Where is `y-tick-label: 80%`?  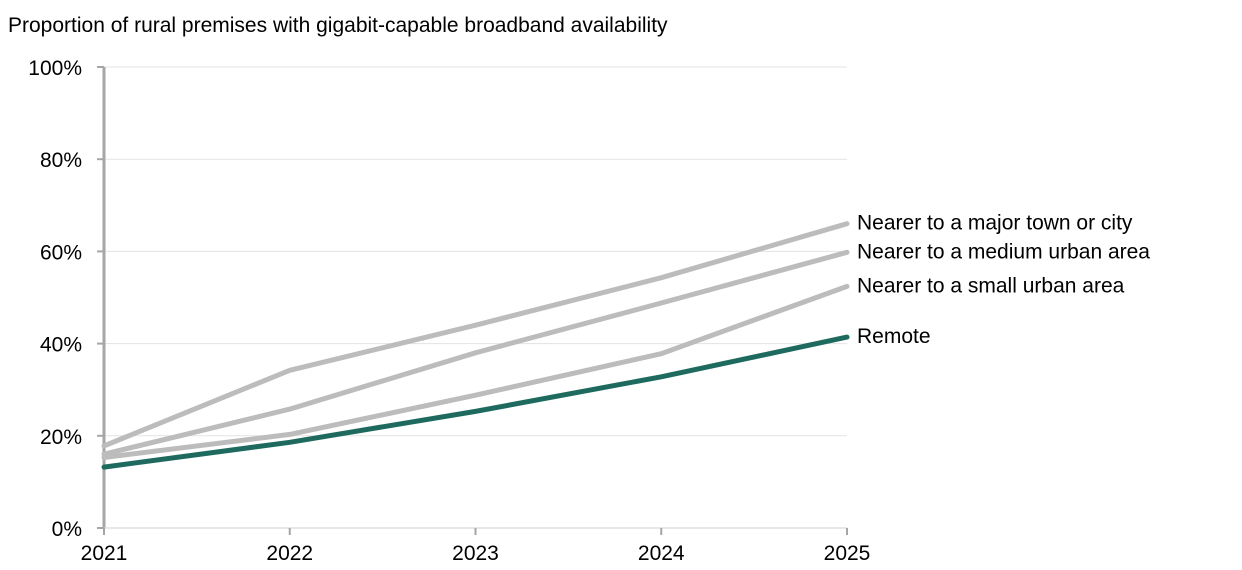 y-tick-label: 80% is located at coordinates (61, 160).